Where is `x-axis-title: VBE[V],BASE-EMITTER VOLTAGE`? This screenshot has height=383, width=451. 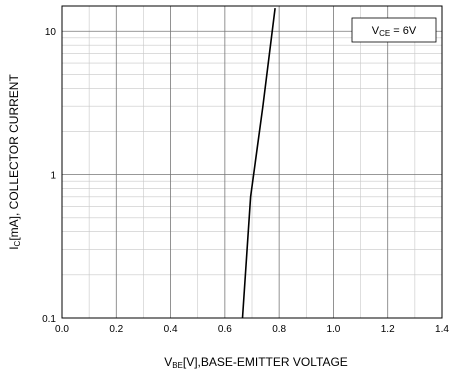
x-axis-title: VBE[V],BASE-EMITTER VOLTAGE is located at coordinates (256, 362).